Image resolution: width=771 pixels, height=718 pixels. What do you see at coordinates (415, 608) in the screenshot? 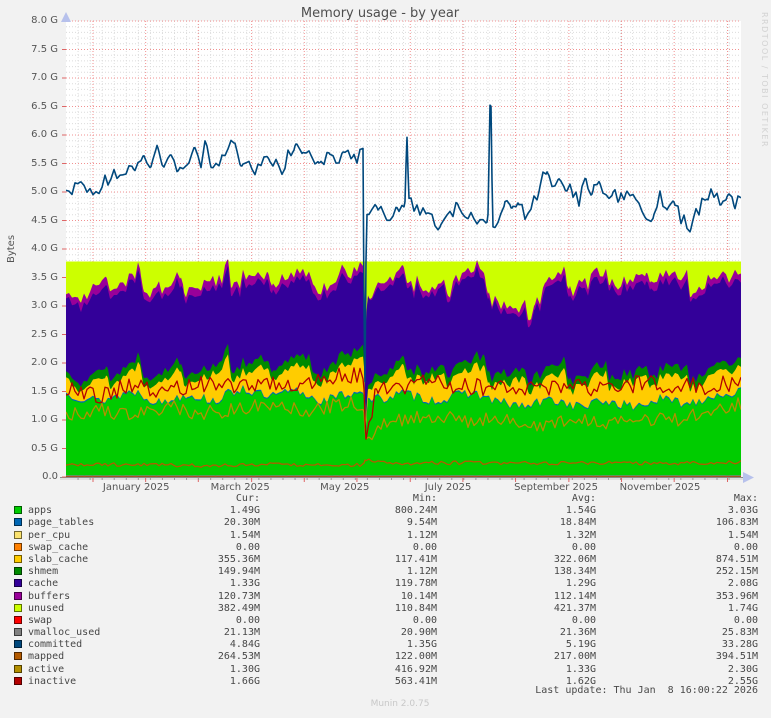
I see `legend-value-min: 110.84M` at bounding box center [415, 608].